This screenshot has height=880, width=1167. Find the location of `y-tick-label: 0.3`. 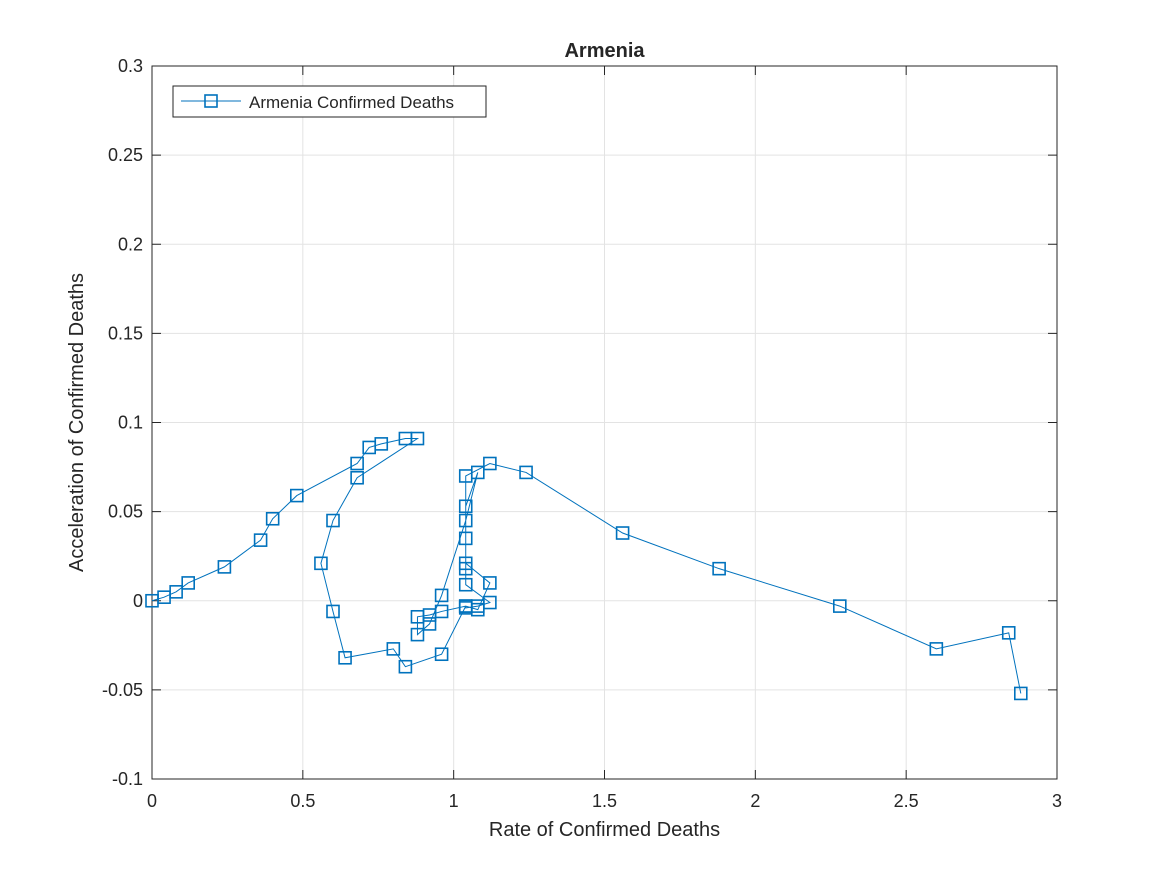

y-tick-label: 0.3 is located at coordinates (130, 66).